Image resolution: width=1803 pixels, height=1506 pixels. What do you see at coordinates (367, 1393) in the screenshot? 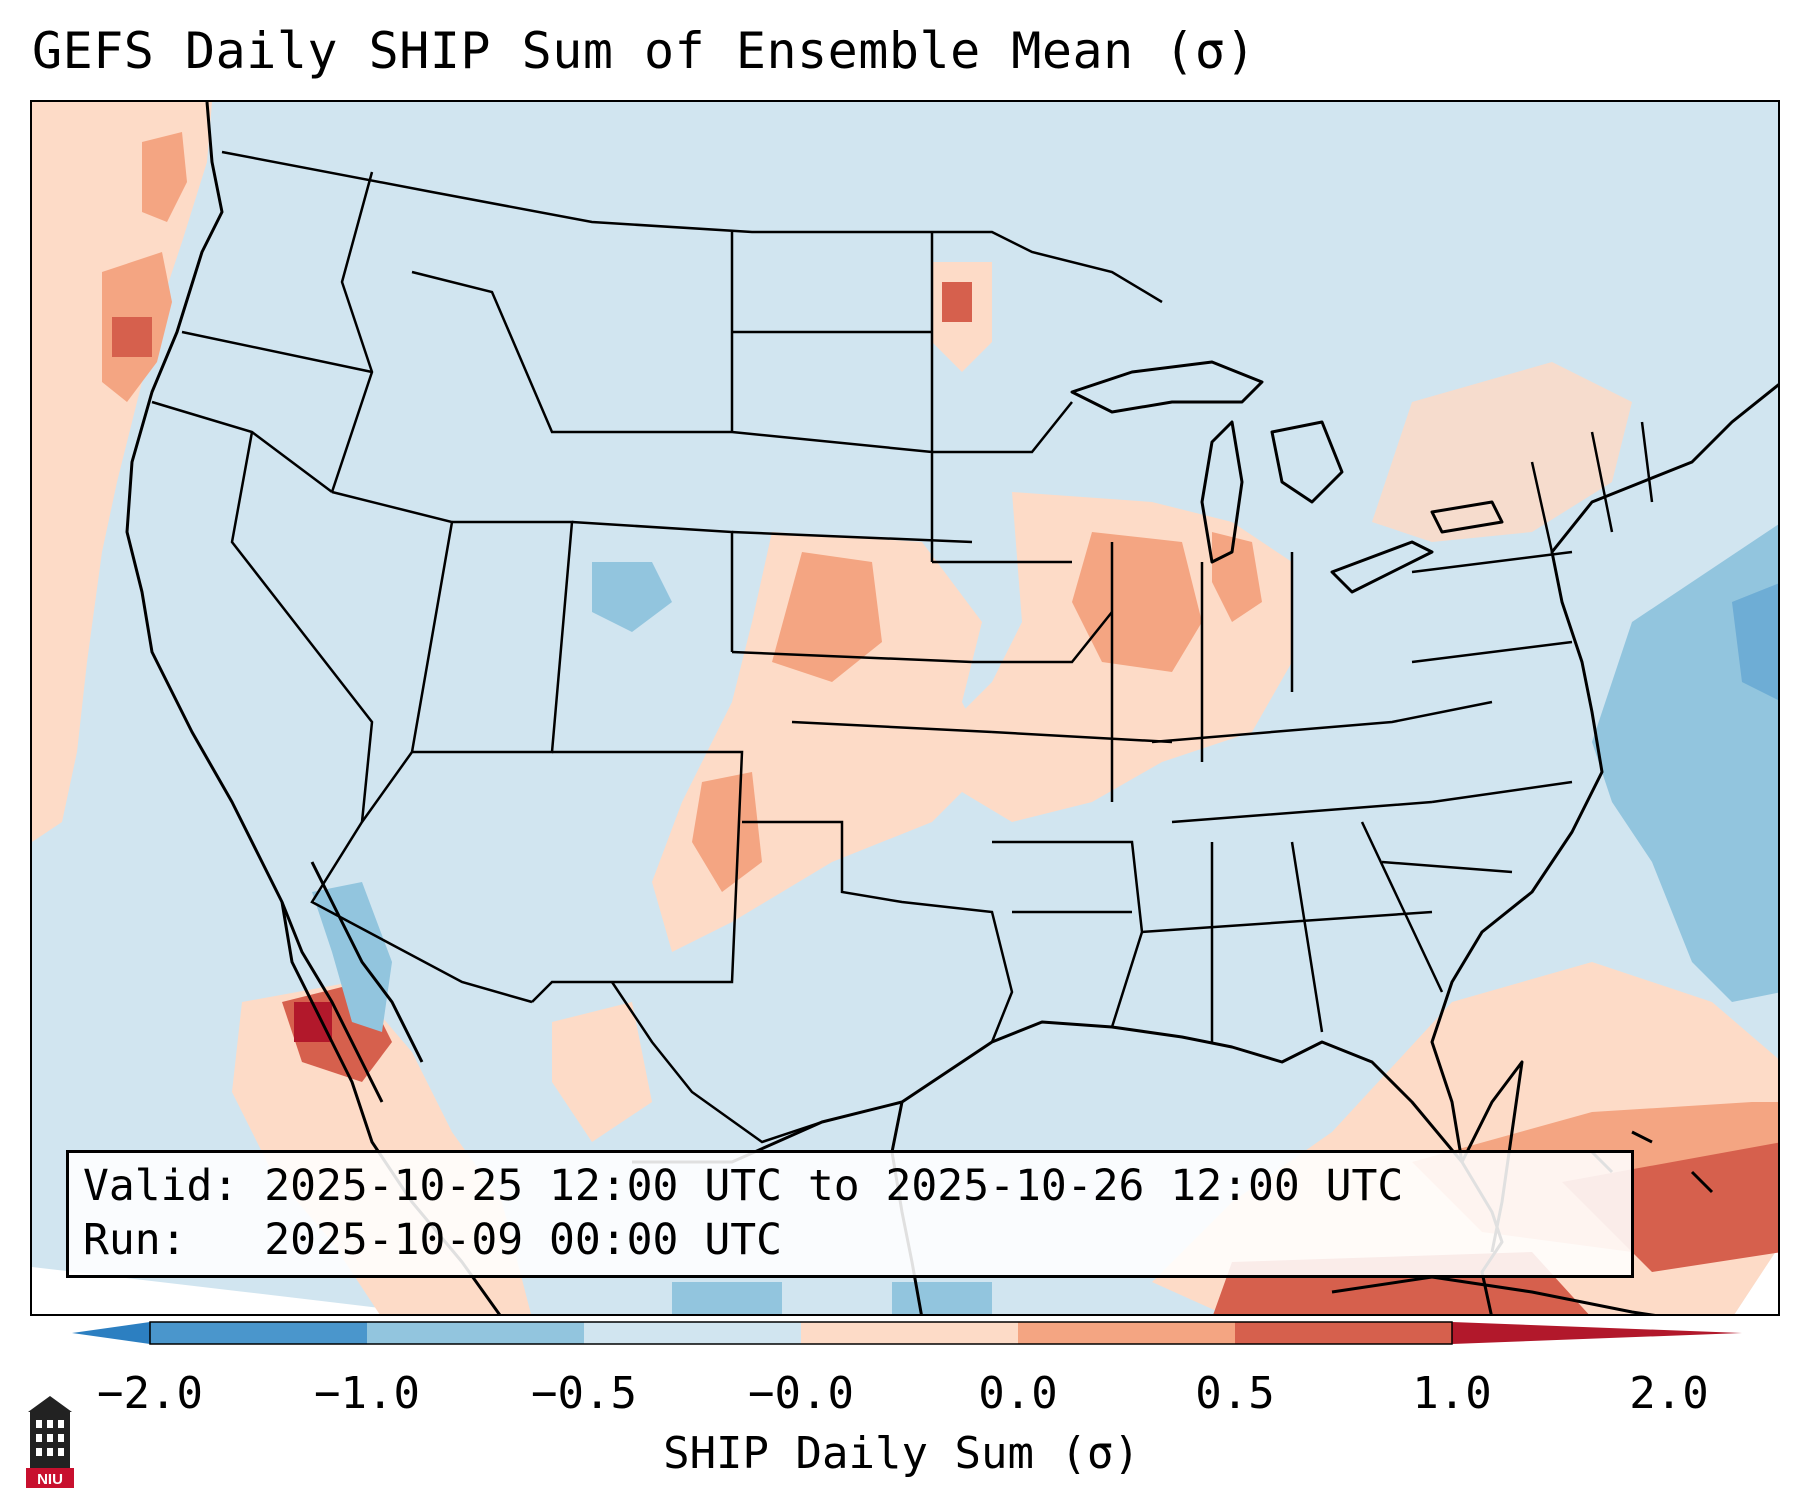
I see `colorbar-tick-label: −1.0` at bounding box center [367, 1393].